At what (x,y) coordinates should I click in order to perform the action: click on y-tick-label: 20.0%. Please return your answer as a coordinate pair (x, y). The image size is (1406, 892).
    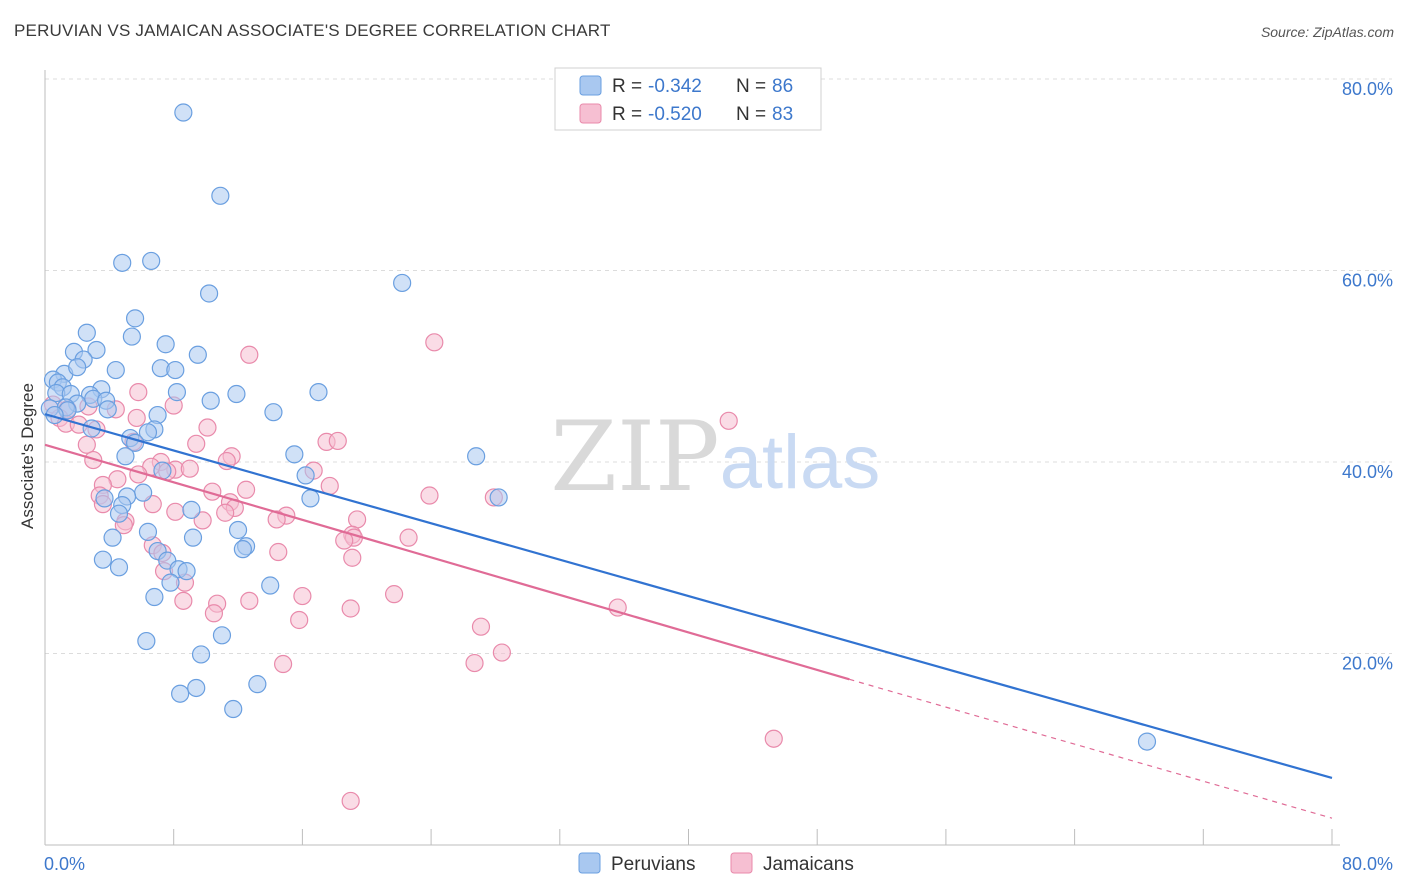
    Looking at the image, I should click on (1367, 664).